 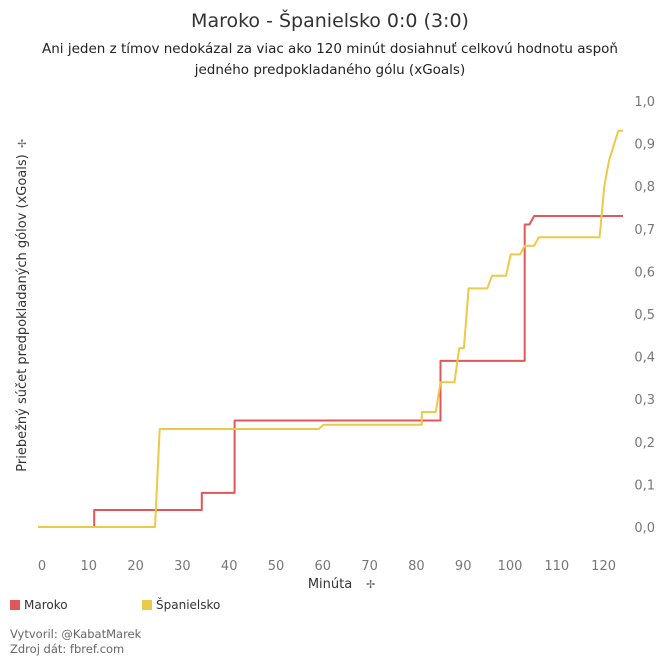 What do you see at coordinates (644, 230) in the screenshot?
I see `y-tick-label: 0,7` at bounding box center [644, 230].